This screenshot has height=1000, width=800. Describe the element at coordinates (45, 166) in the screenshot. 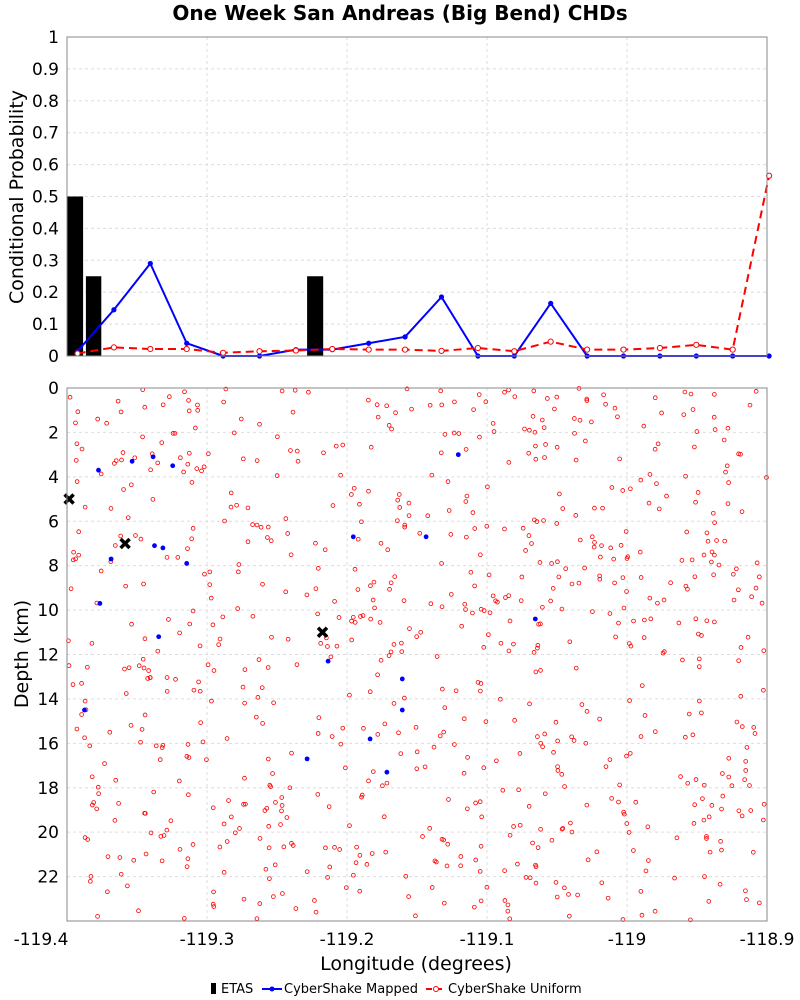

I see `probability-y-tick-label: 0.6` at that location.